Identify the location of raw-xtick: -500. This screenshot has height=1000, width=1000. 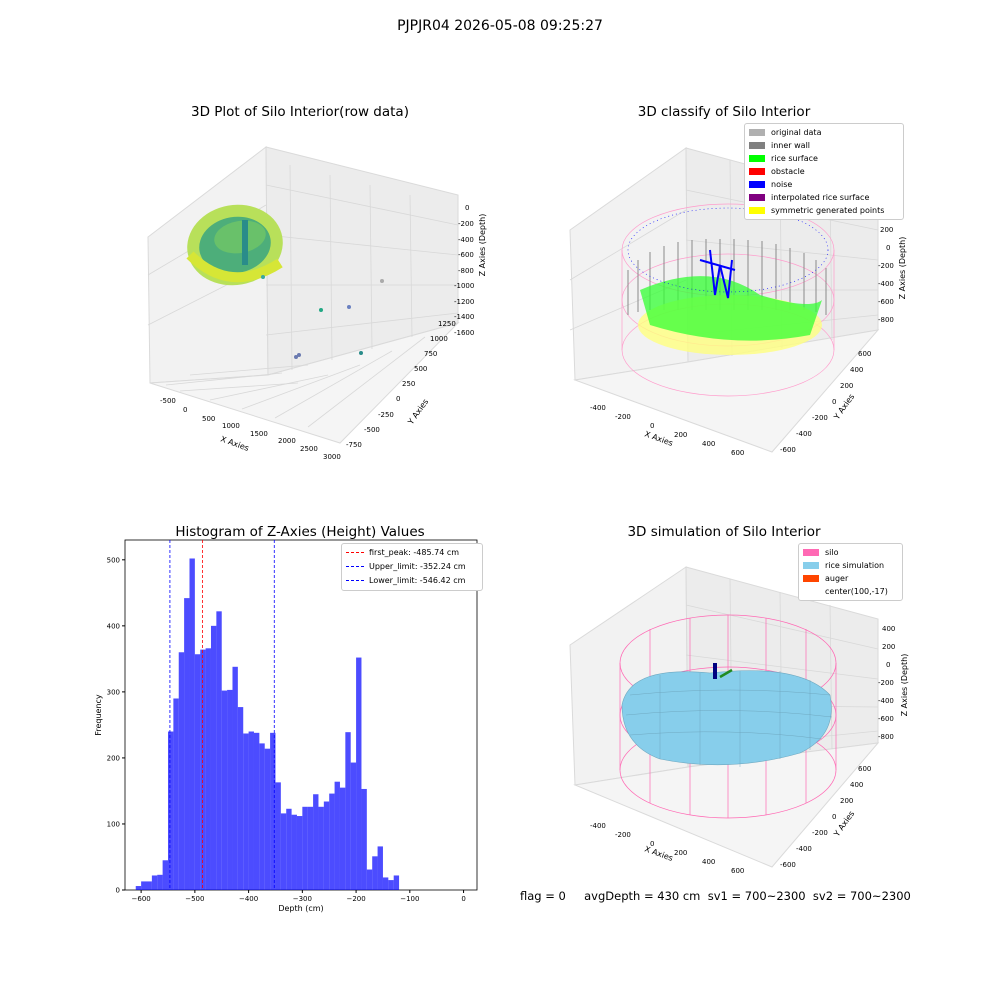
(168, 401).